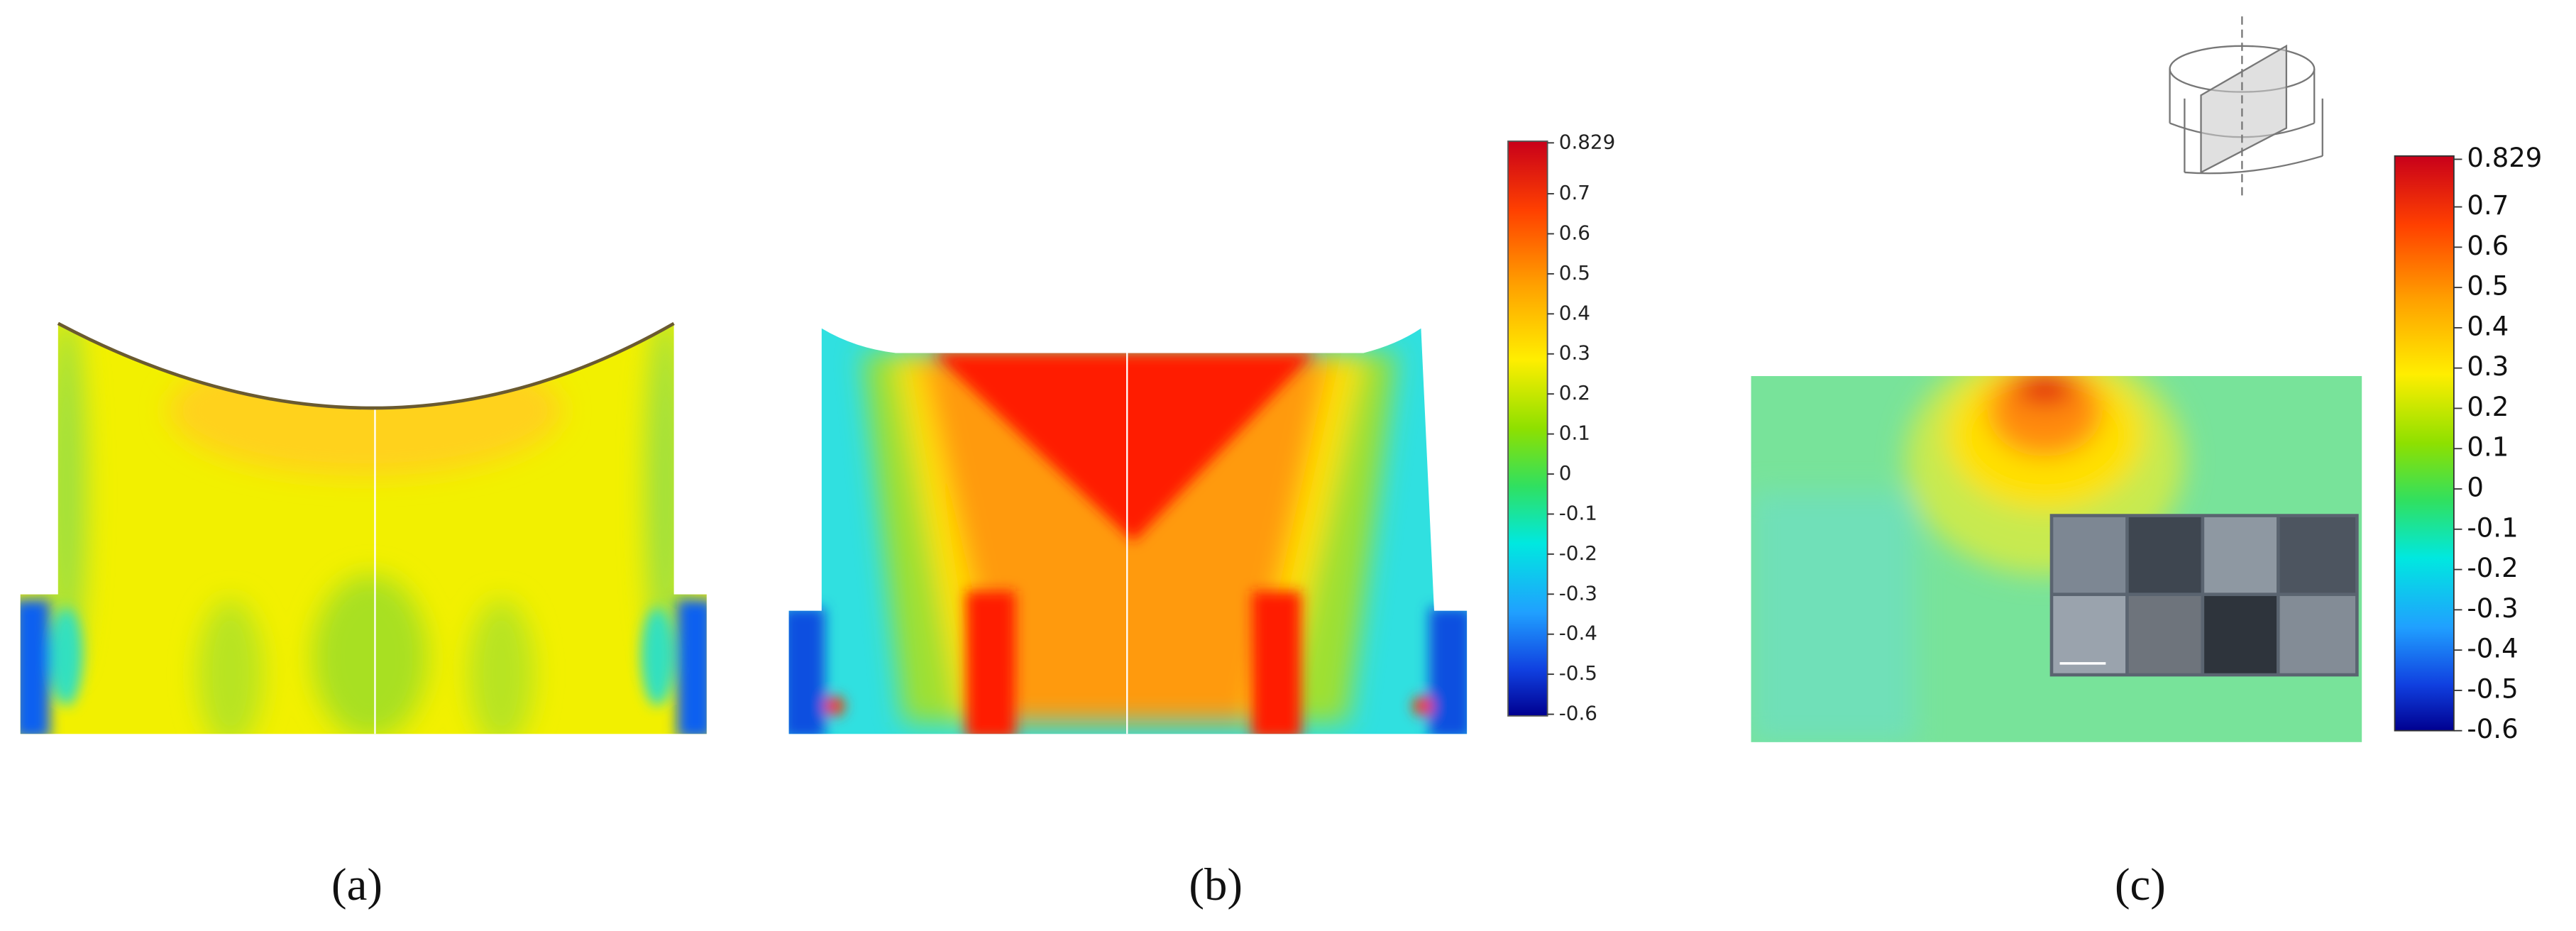  What do you see at coordinates (363, 528) in the screenshot?
I see `contour-a` at bounding box center [363, 528].